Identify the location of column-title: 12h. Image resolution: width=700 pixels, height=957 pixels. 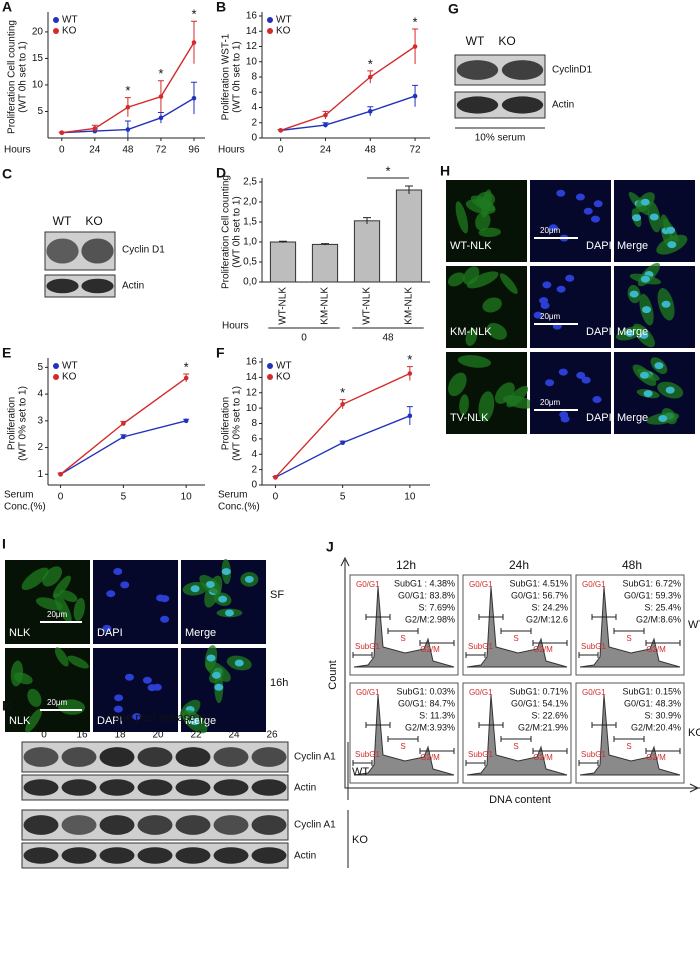
(406, 565).